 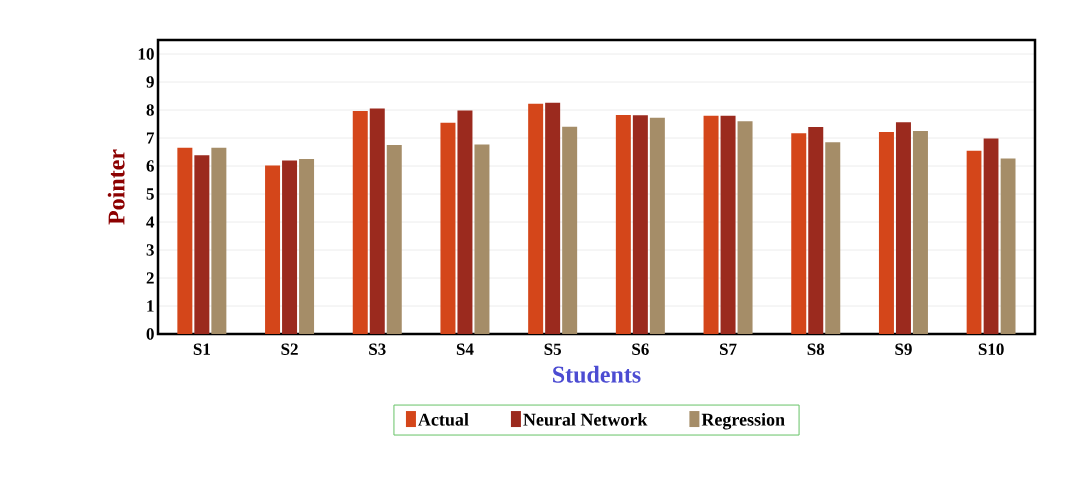 I want to click on x-tick-label: S6, so click(x=640, y=349).